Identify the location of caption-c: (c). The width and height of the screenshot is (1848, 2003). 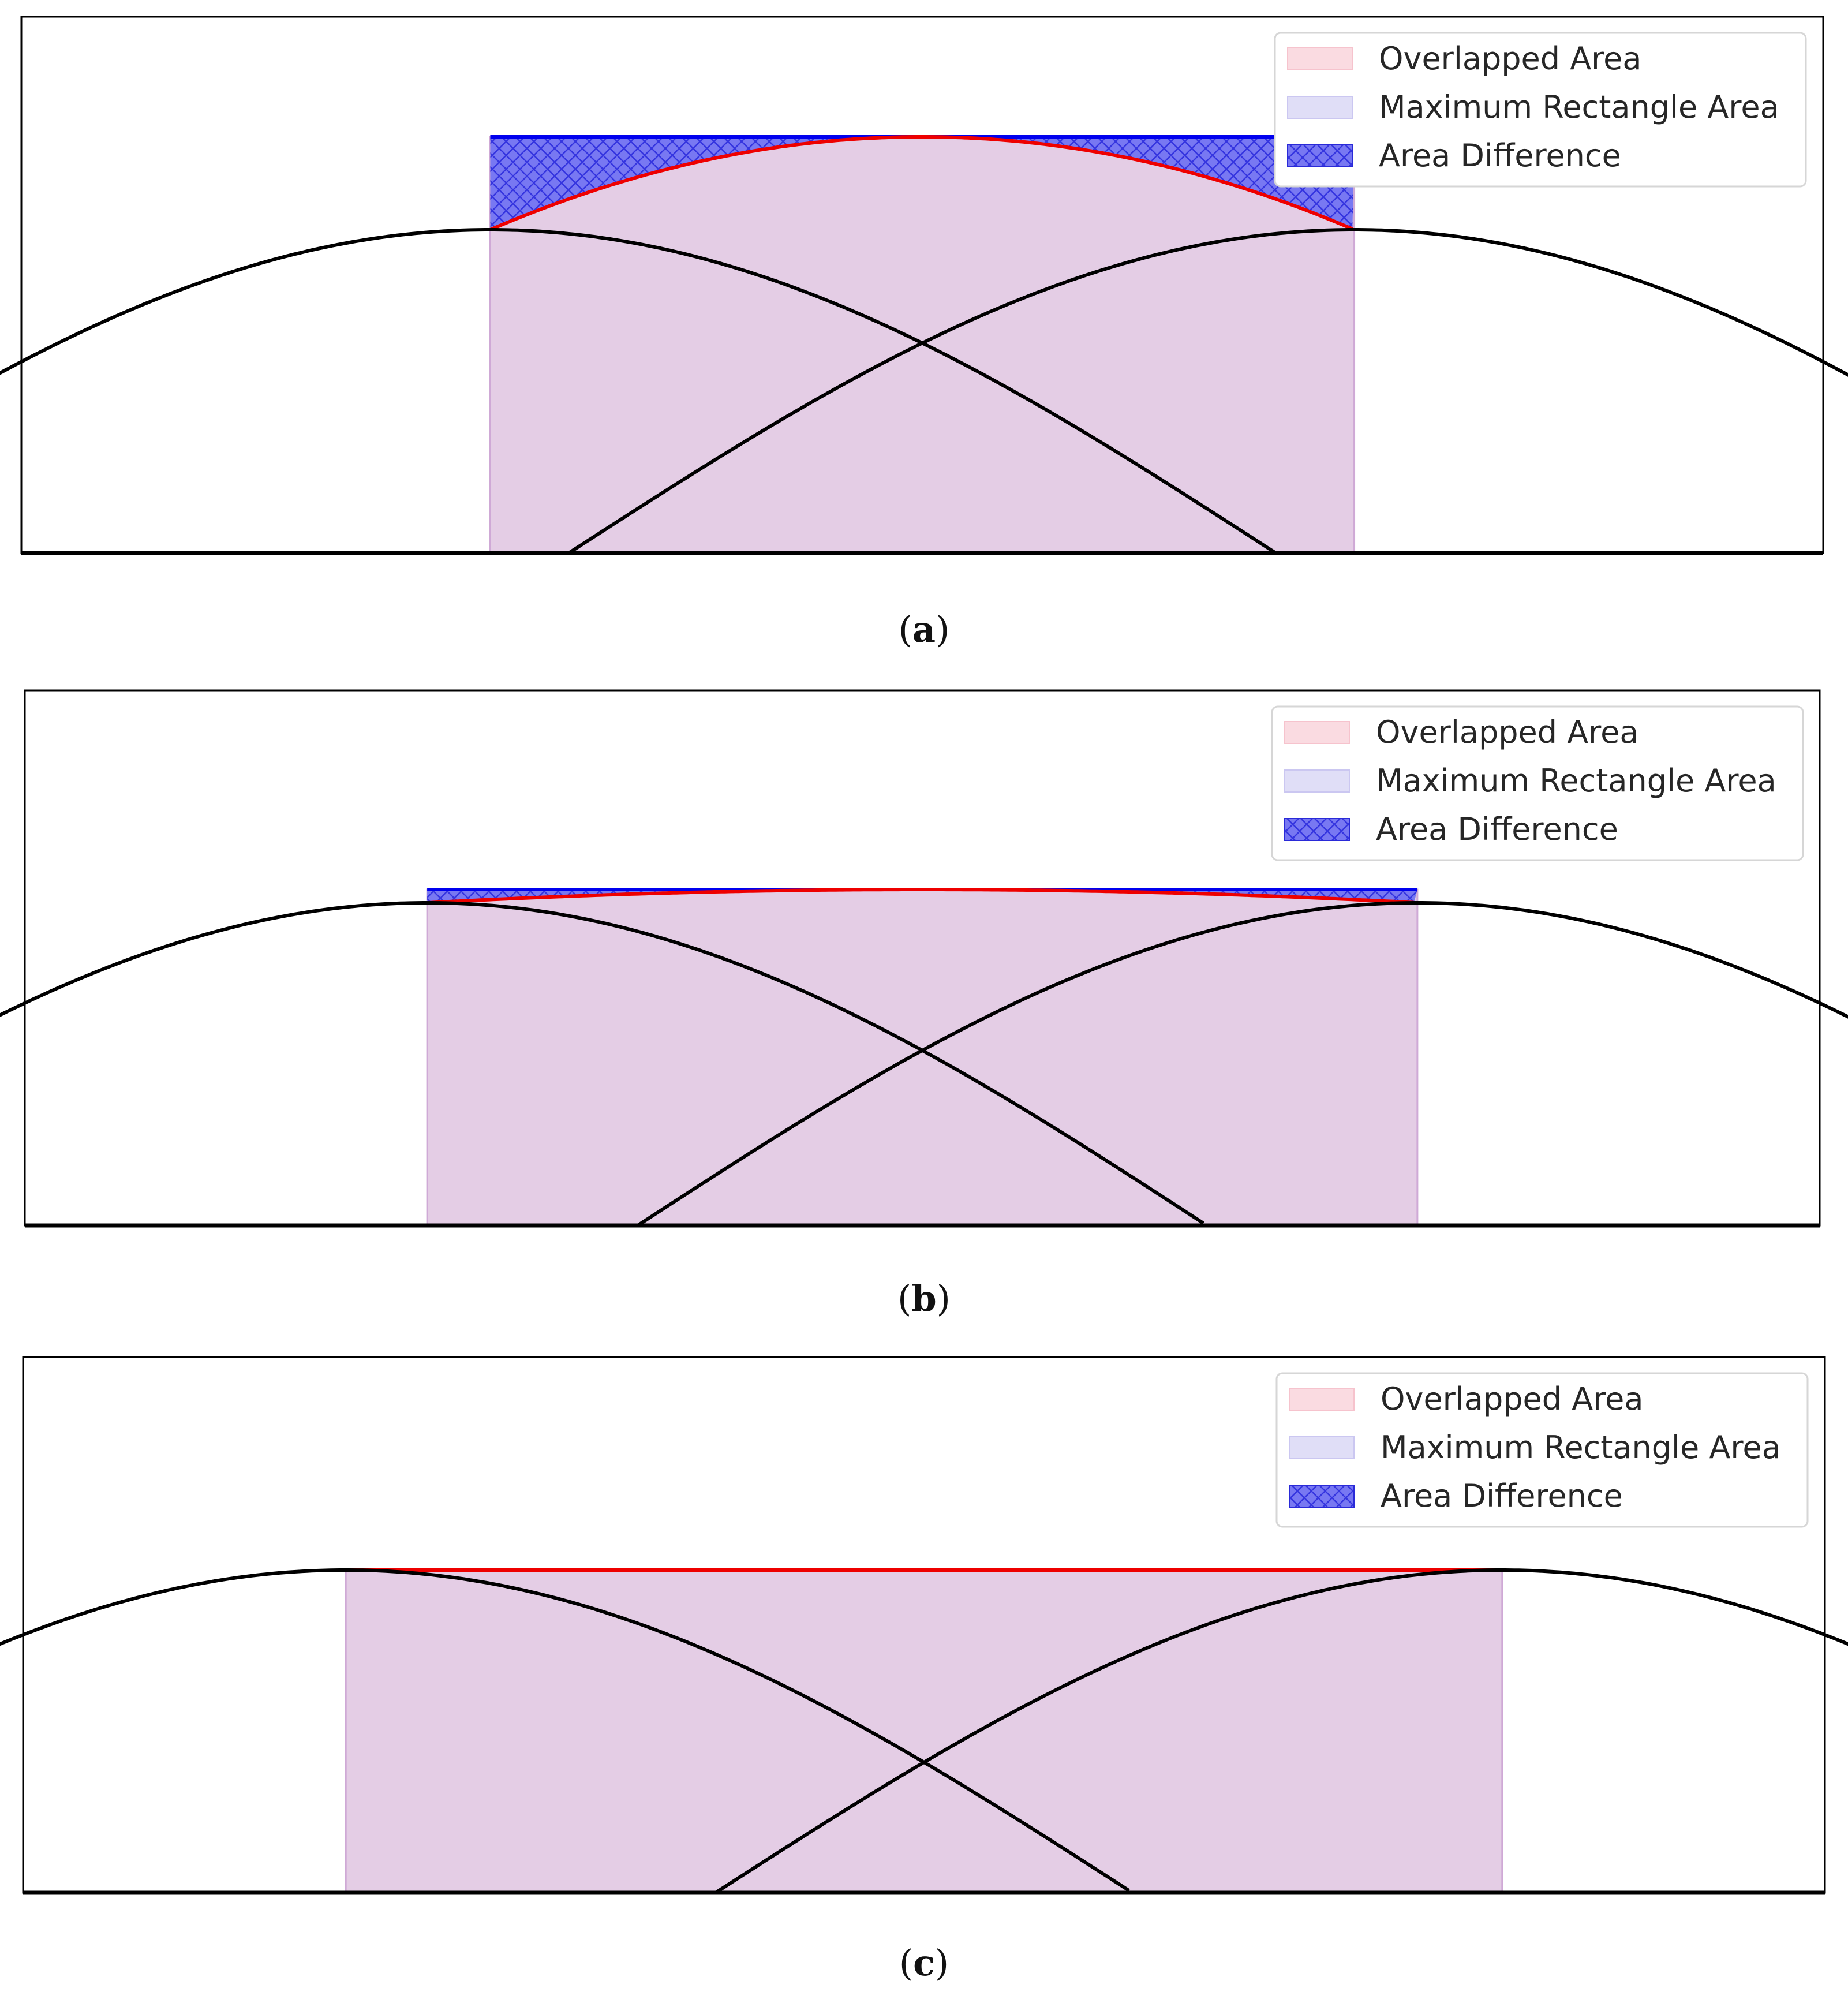
(924, 1963).